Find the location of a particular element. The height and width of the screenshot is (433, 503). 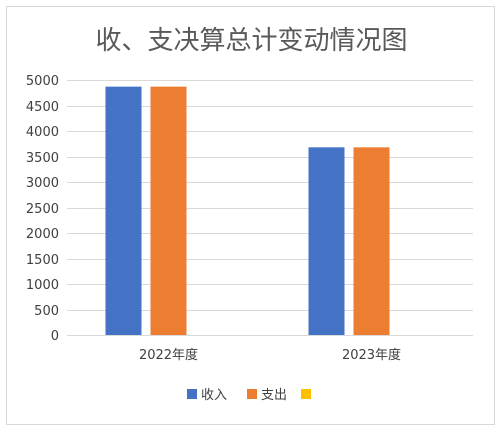

bar-收入-2023年度 is located at coordinates (326, 241).